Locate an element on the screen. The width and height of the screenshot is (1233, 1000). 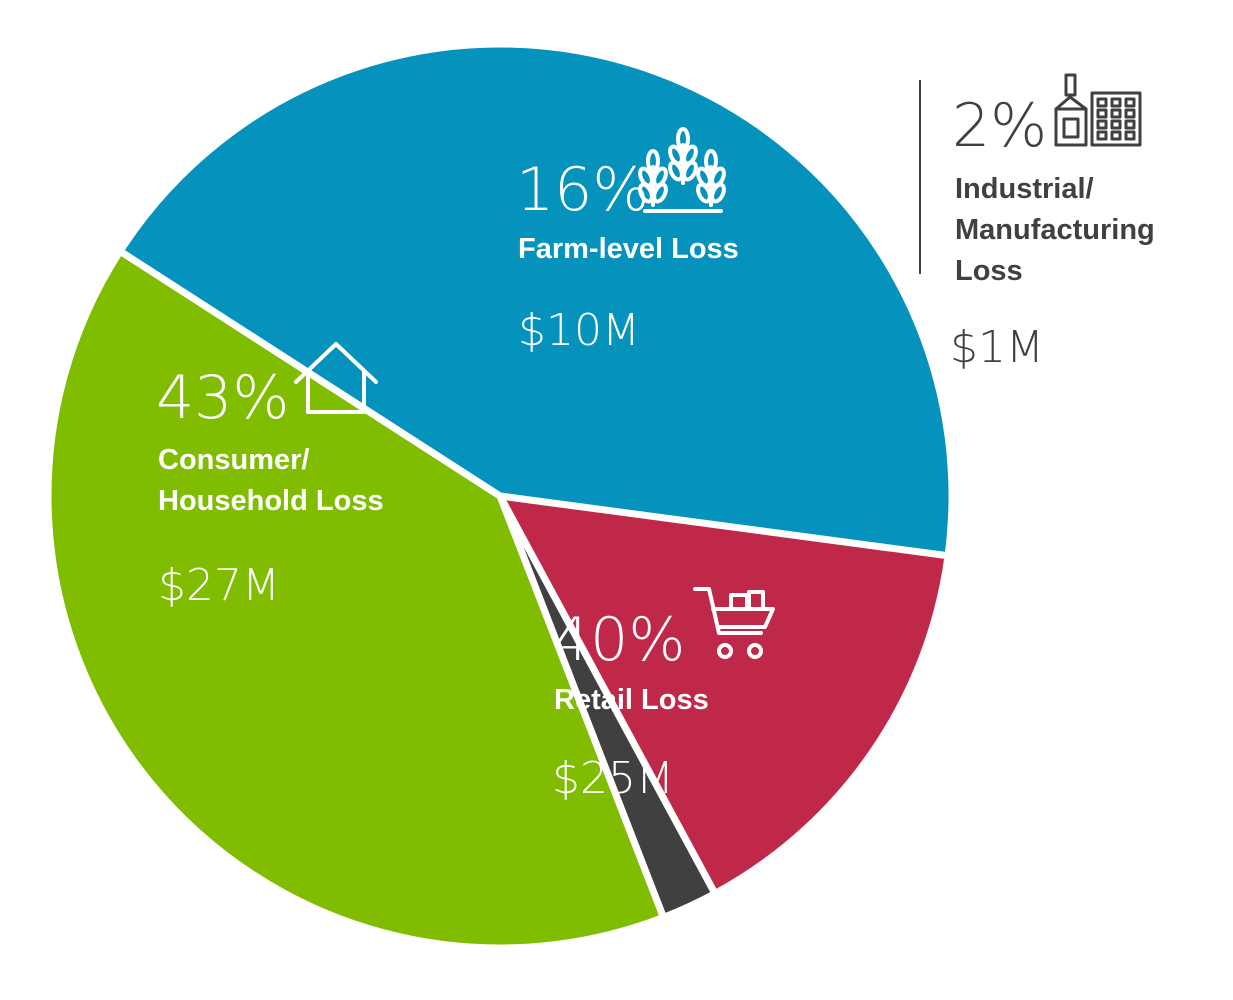
category-label-consumer-0: Consumer/ is located at coordinates (233, 460).